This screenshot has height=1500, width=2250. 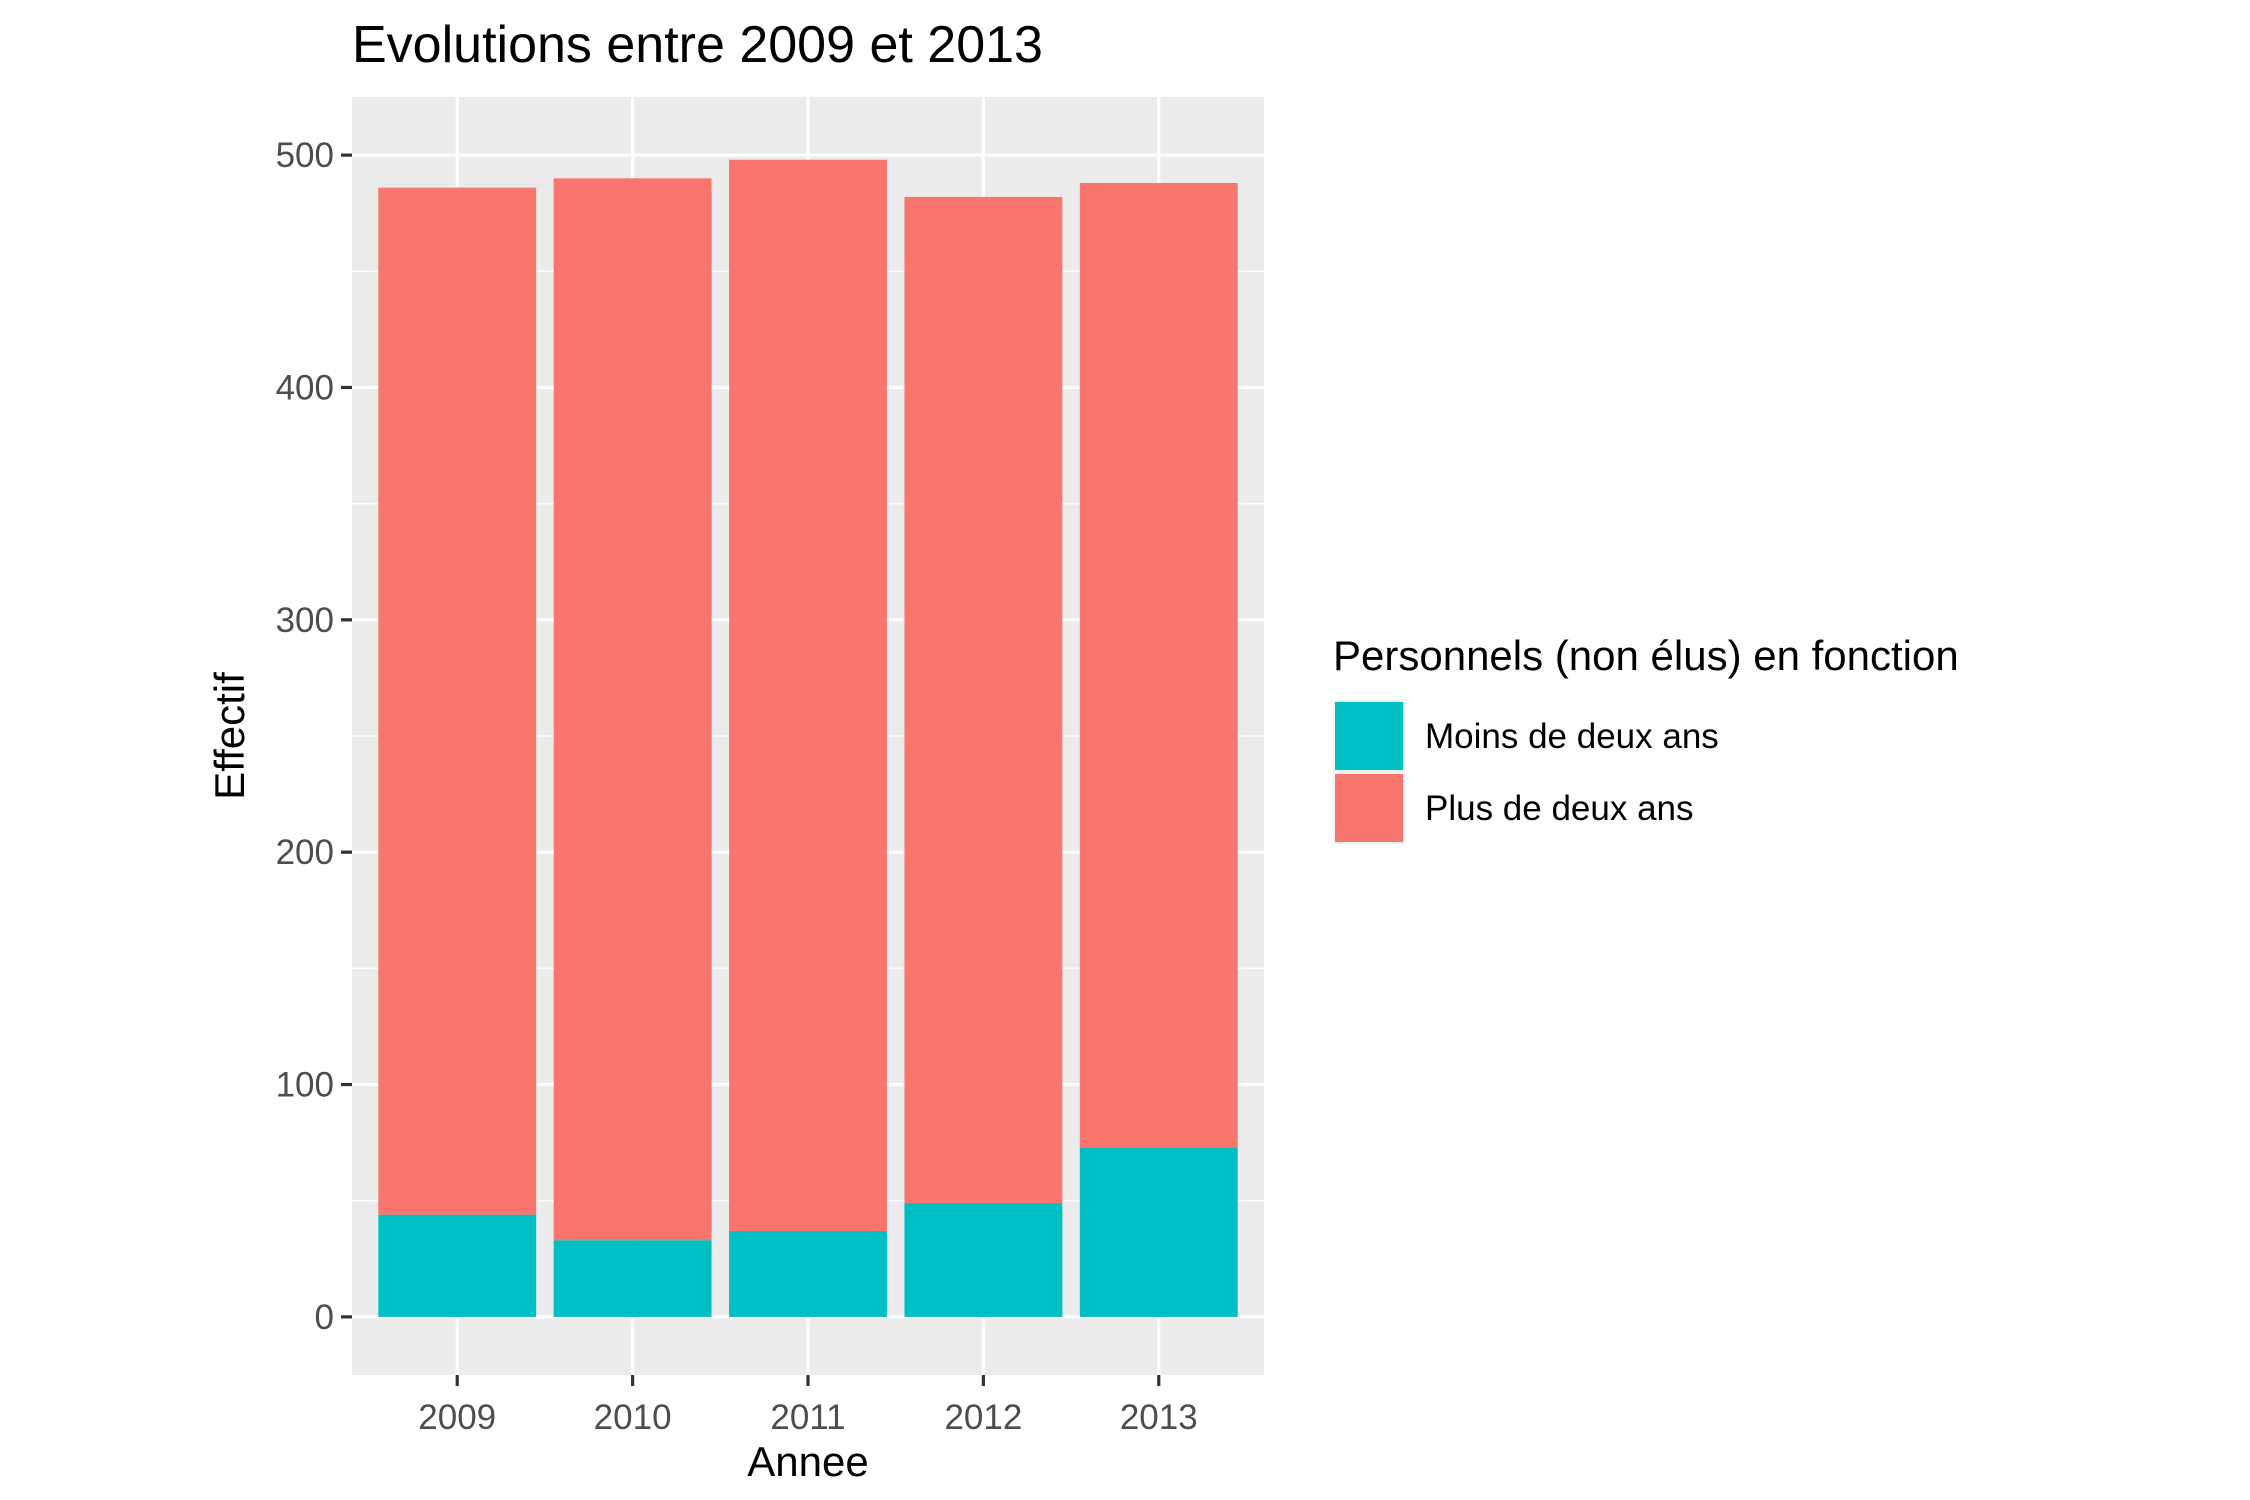 What do you see at coordinates (305, 852) in the screenshot?
I see `y-tick-label: 200` at bounding box center [305, 852].